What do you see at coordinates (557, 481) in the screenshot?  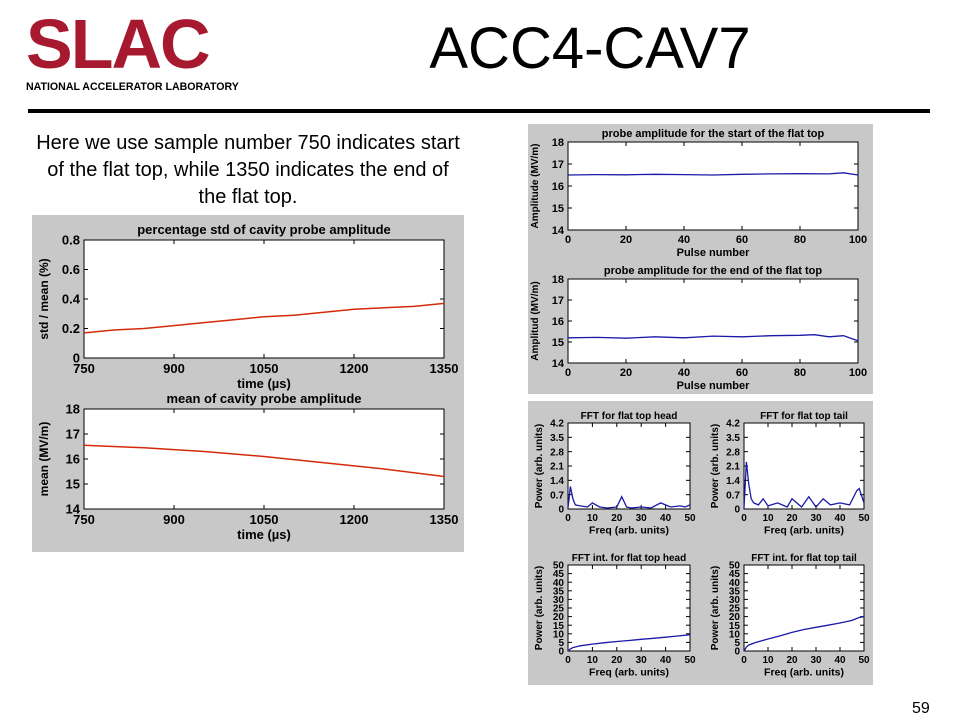 I see `y-tick-label: 1.4` at bounding box center [557, 481].